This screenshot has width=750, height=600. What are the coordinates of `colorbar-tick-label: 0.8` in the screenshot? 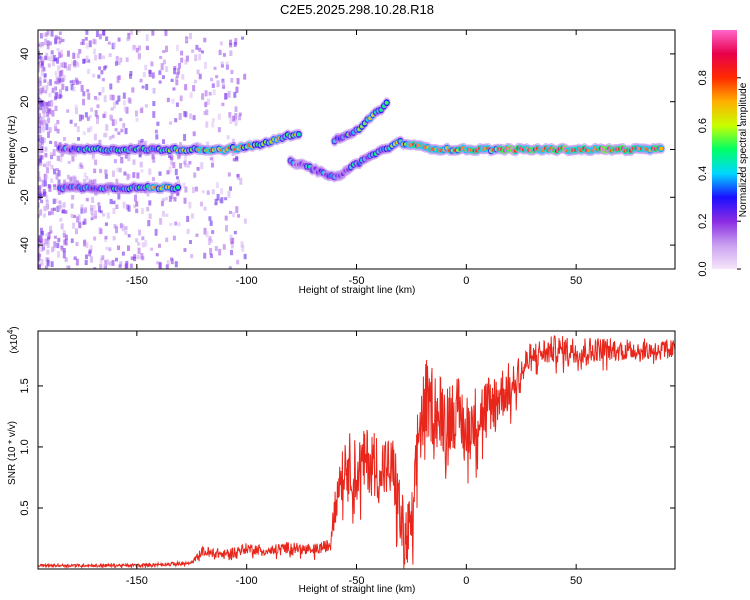 It's located at (703, 77).